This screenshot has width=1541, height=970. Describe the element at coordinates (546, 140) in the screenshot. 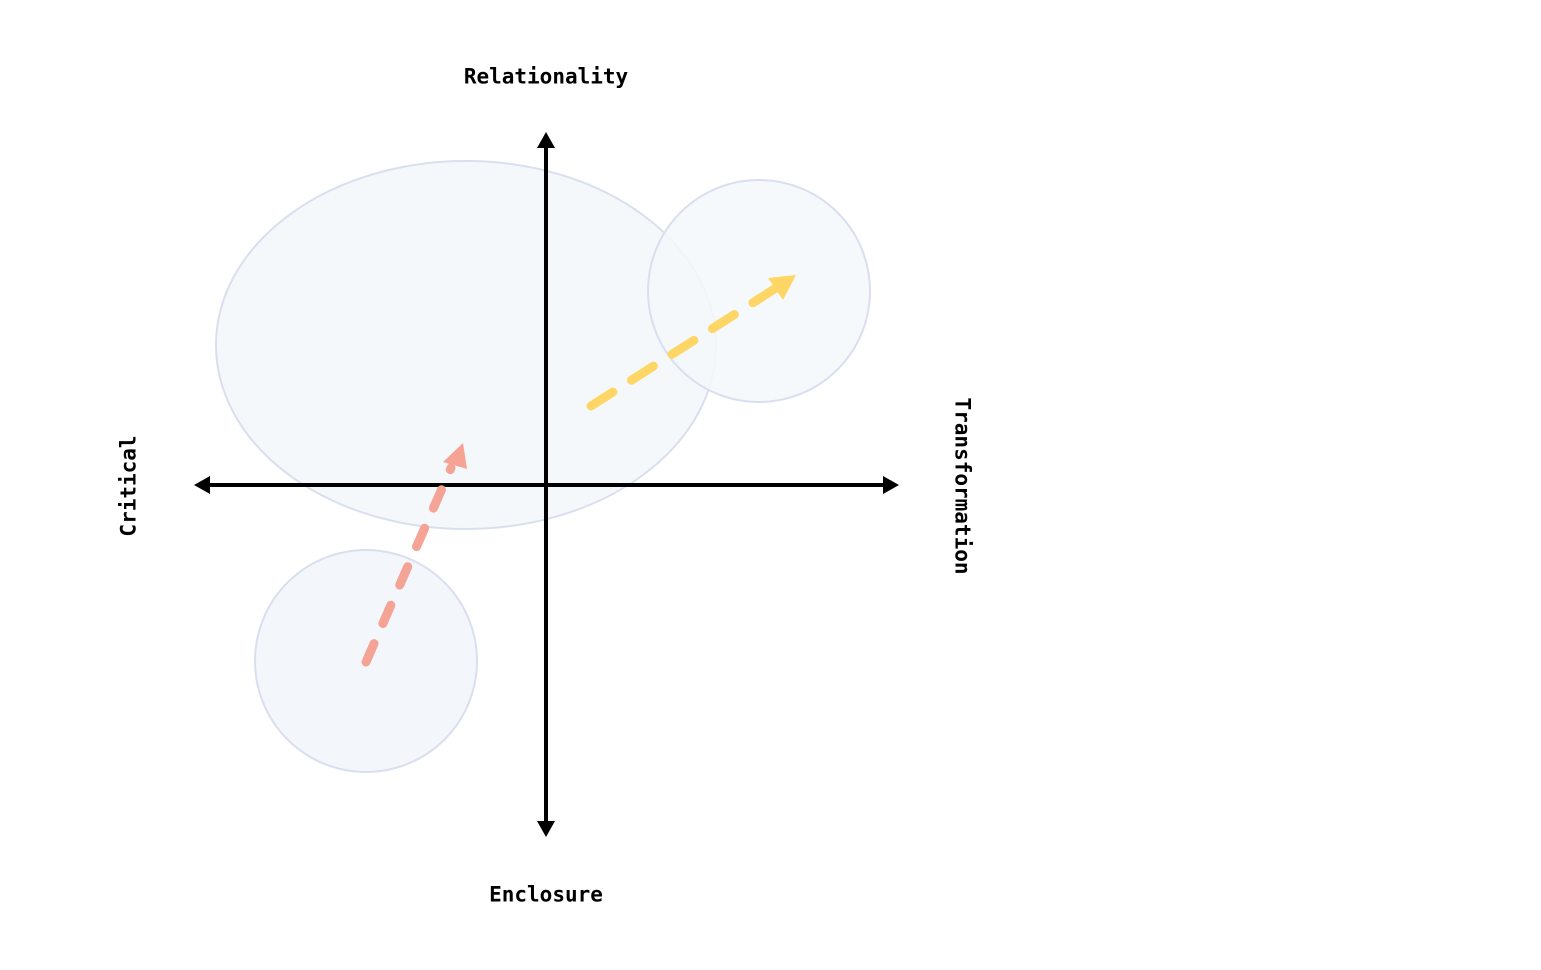

I see `up-arrowhead-icon` at that location.